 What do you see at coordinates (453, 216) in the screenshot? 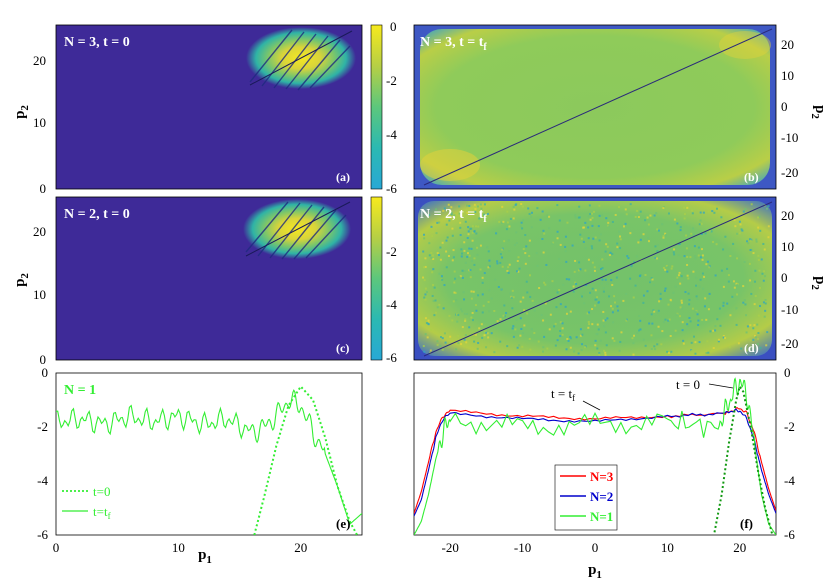
I see `panel-d-title: N = 2, t = tf` at bounding box center [453, 216].